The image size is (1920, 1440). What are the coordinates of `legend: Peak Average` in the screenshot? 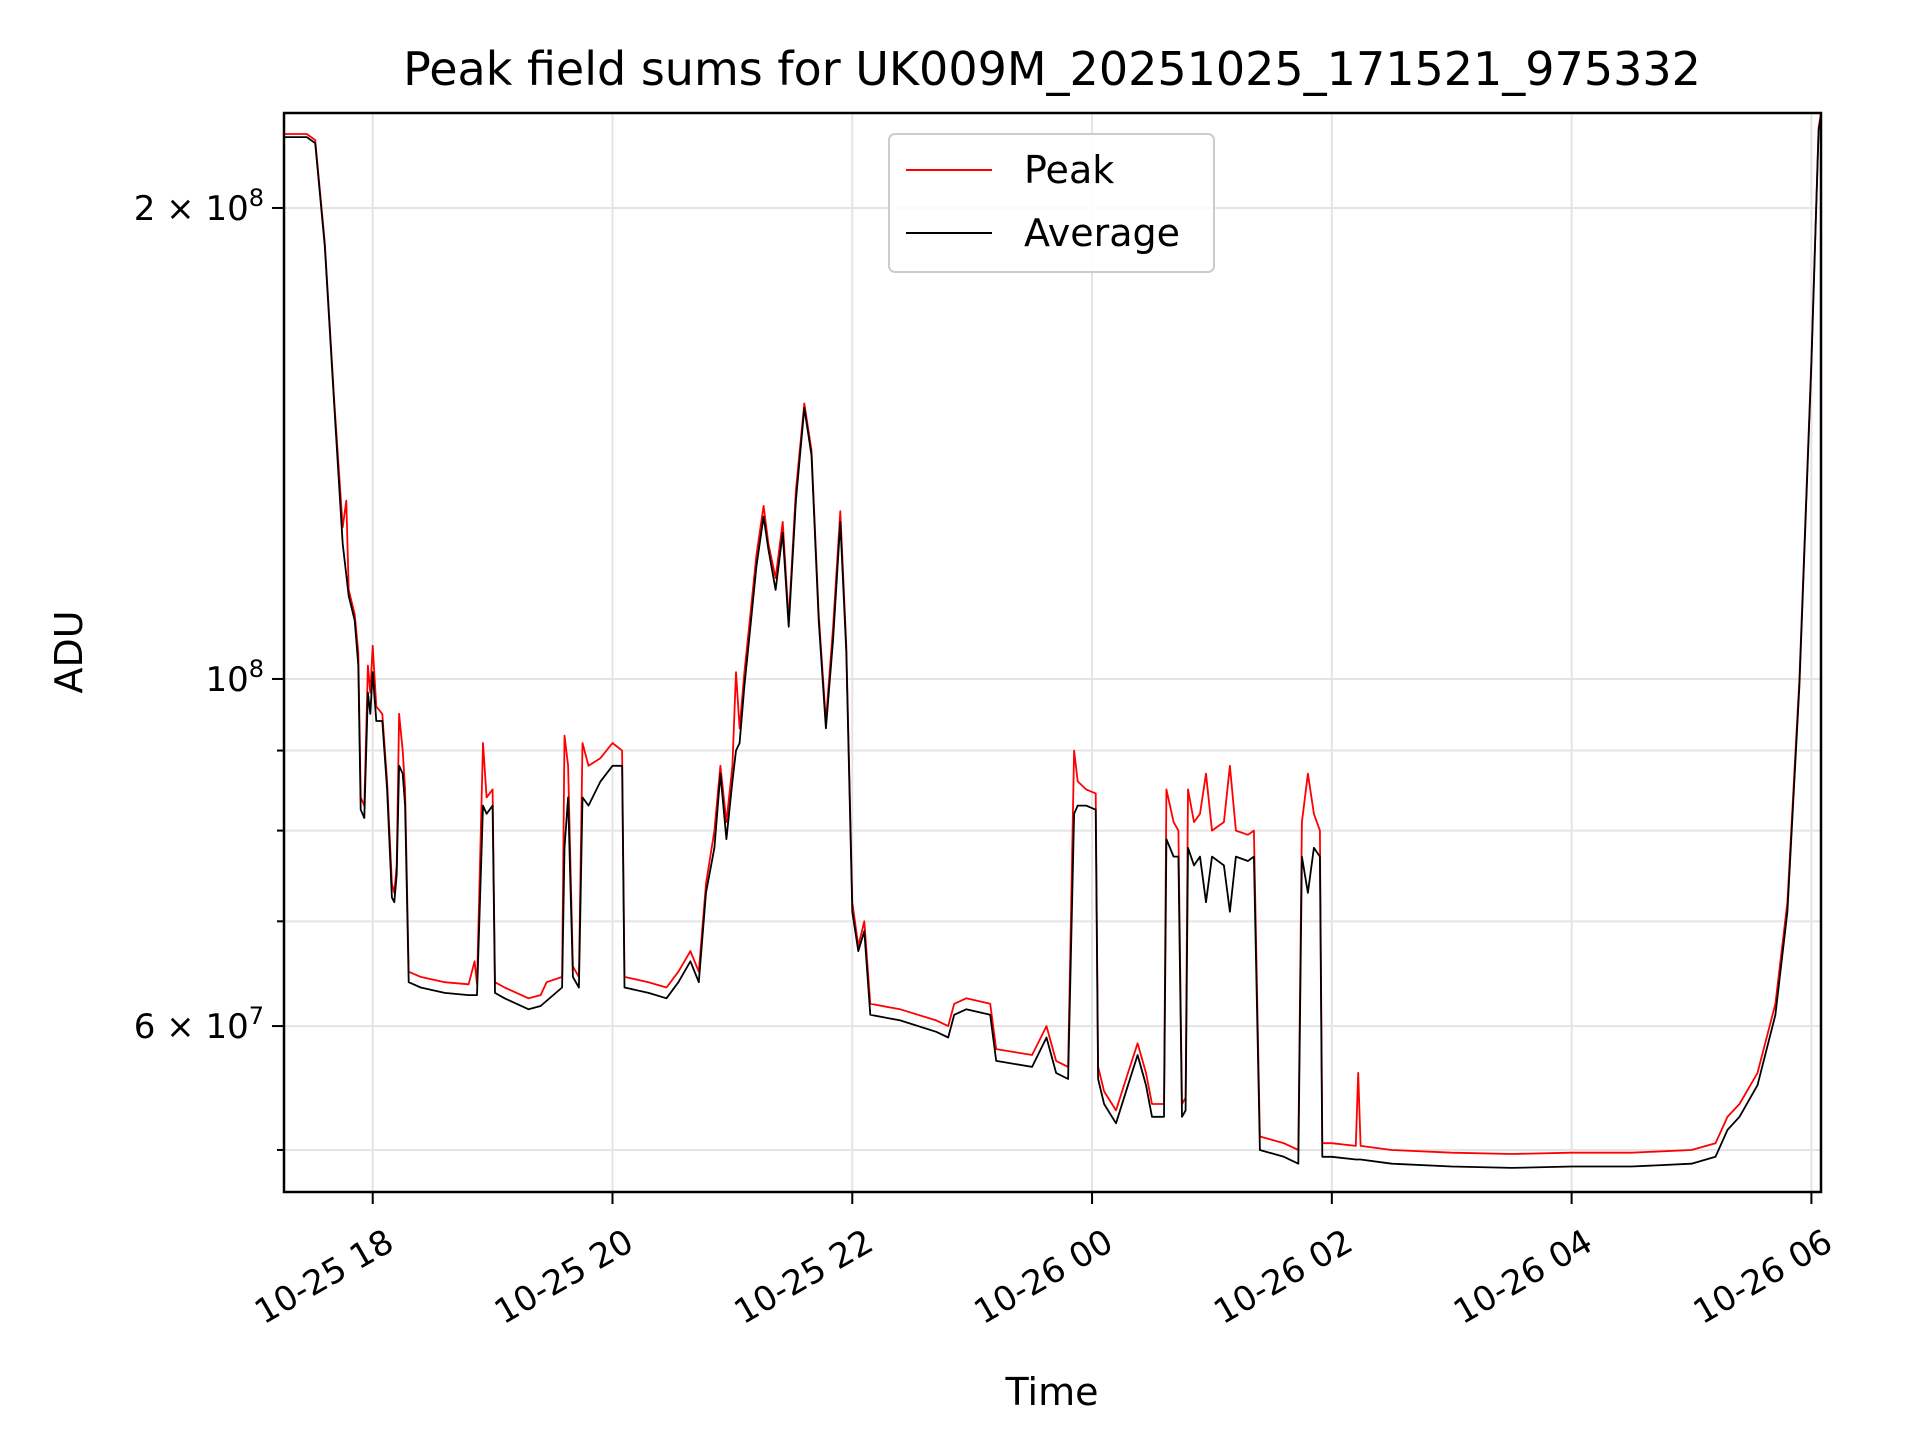 It's located at (1051, 203).